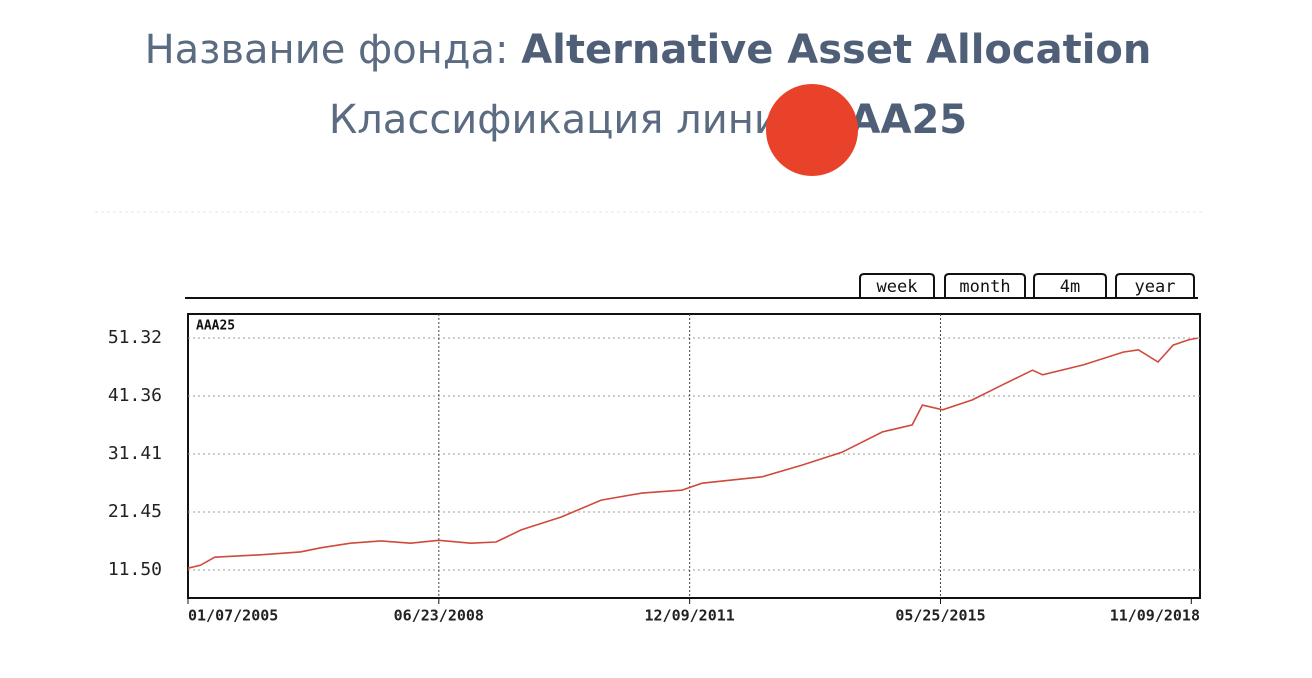 This screenshot has width=1312, height=678. I want to click on class-label: Классификация линий, so click(567, 120).